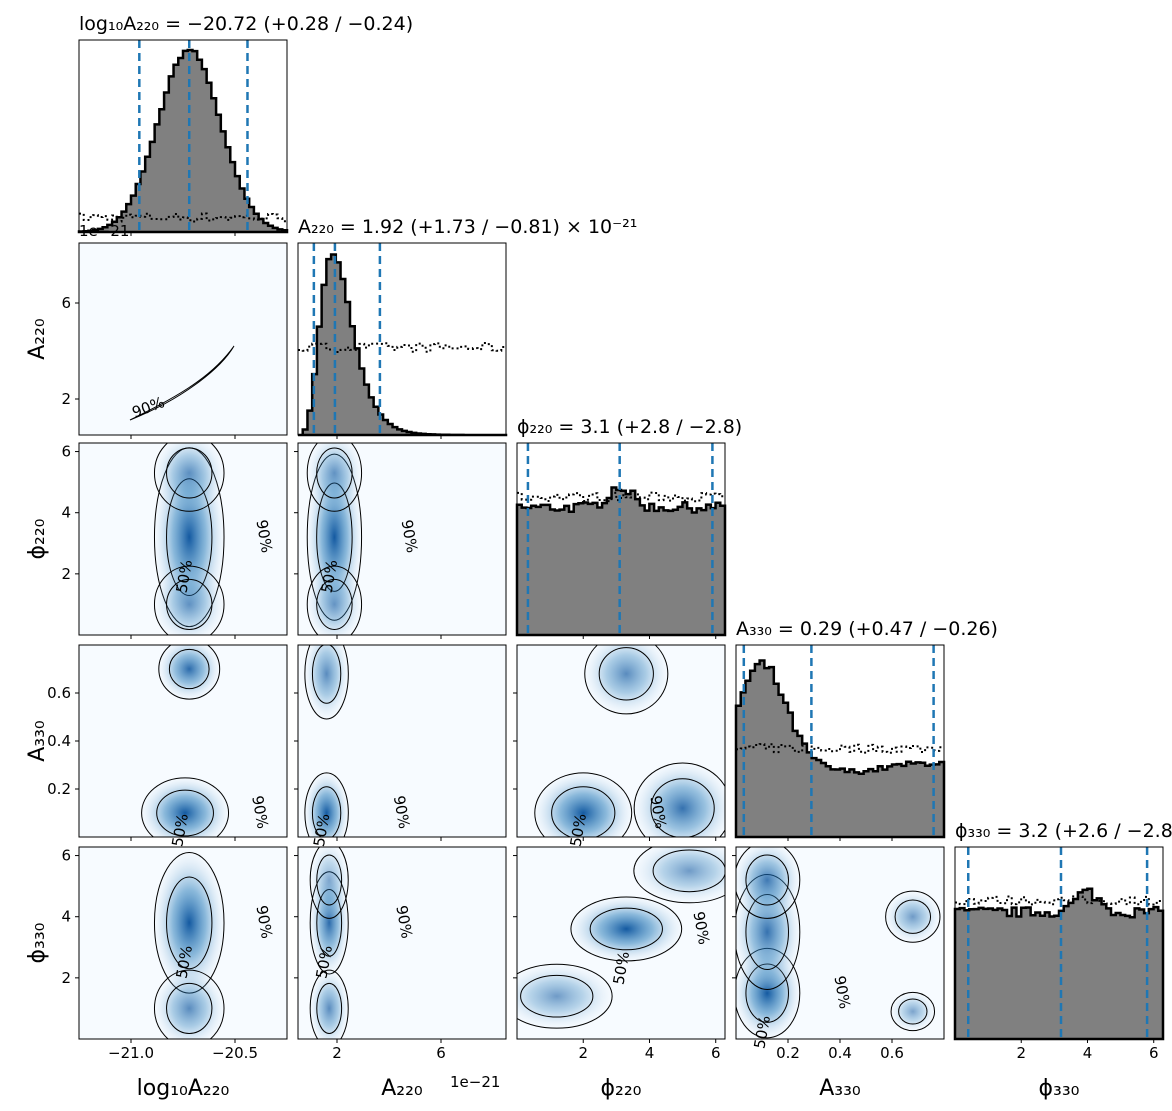 This screenshot has height=1111, width=1172. Describe the element at coordinates (59, 693) in the screenshot. I see `y-tick-label: 0.6` at that location.